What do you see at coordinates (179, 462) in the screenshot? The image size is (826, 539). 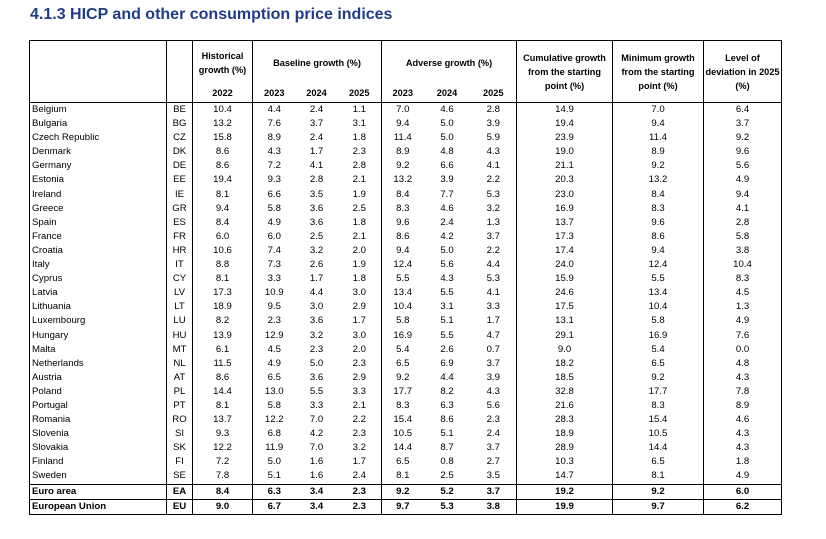 I see `country-code: FI` at bounding box center [179, 462].